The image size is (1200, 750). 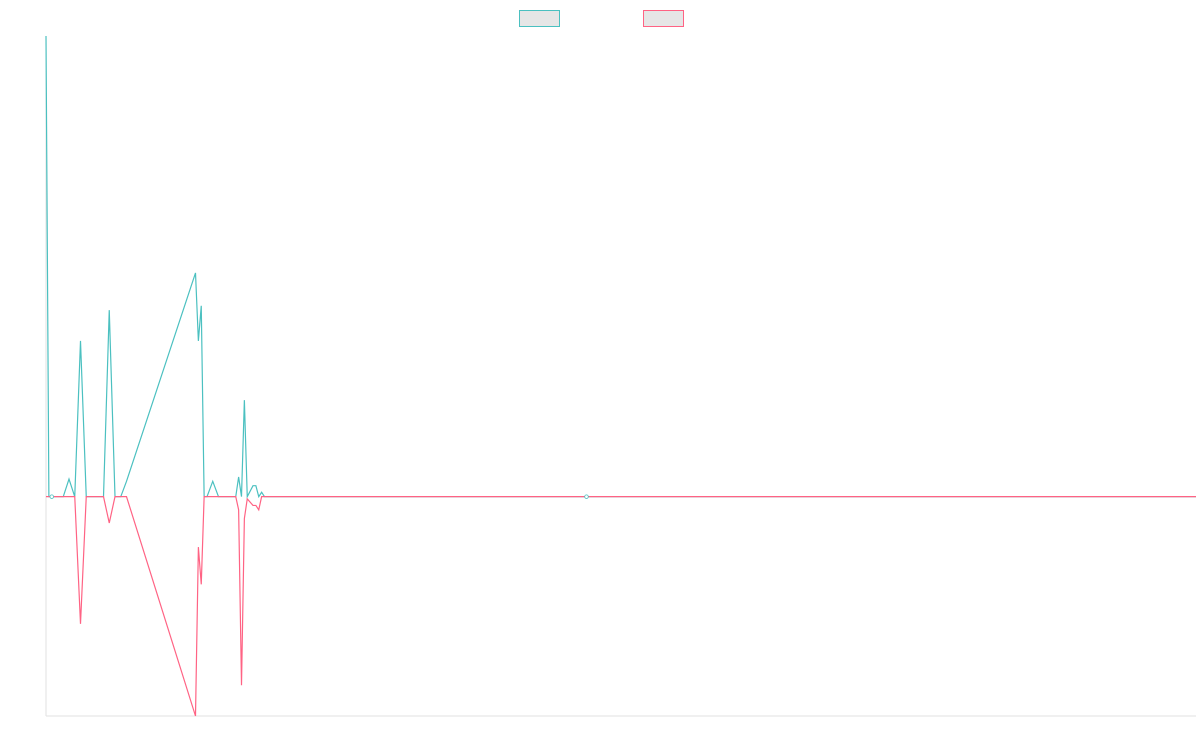 I want to click on legend, so click(x=601, y=18).